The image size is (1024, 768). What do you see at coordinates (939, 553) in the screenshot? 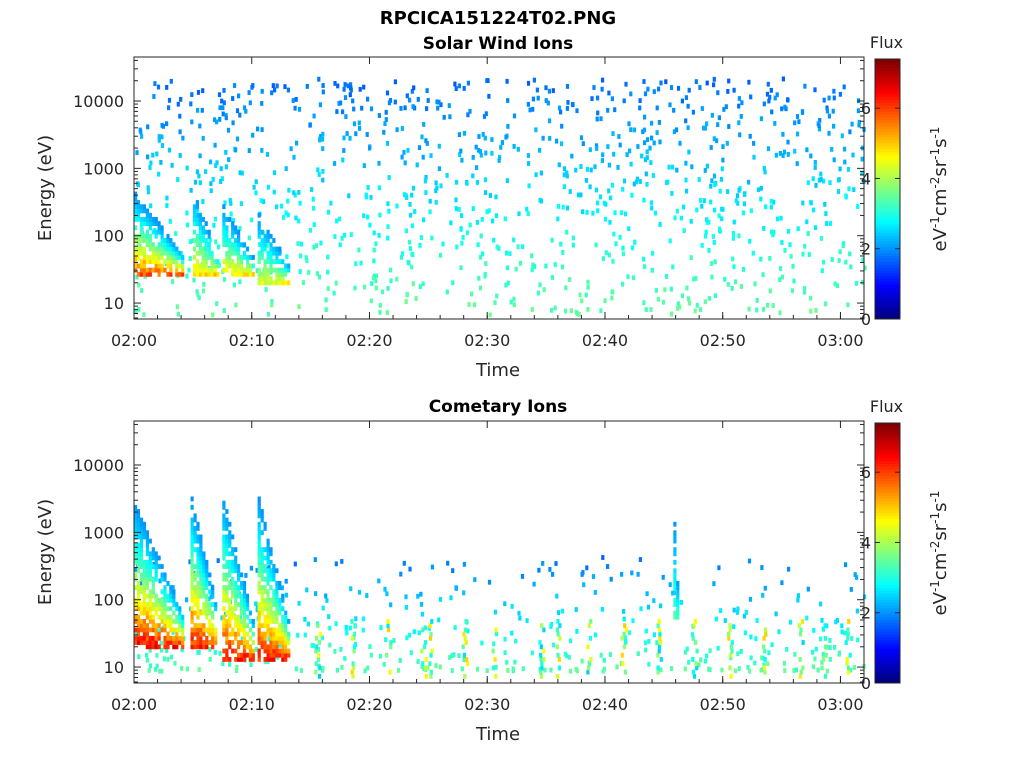
I see `colorbar-unit-label: eV-1cm-2sr-1s-1` at bounding box center [939, 553].